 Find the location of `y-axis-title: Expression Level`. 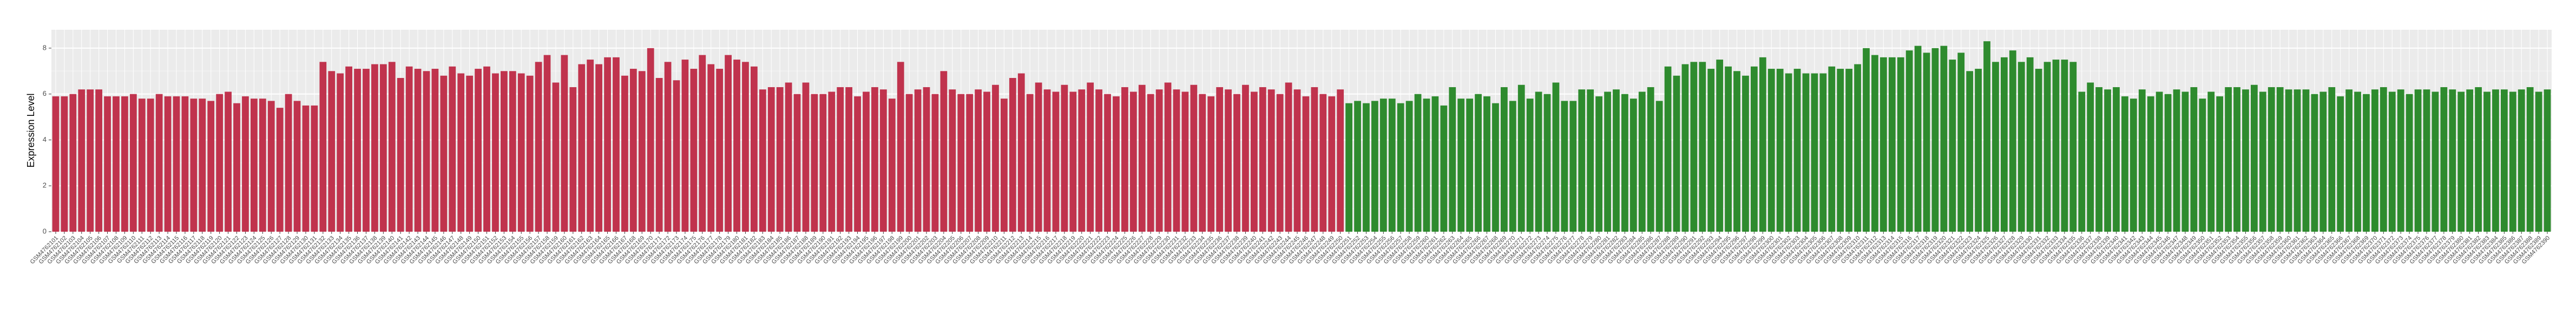

y-axis-title: Expression Level is located at coordinates (30, 130).